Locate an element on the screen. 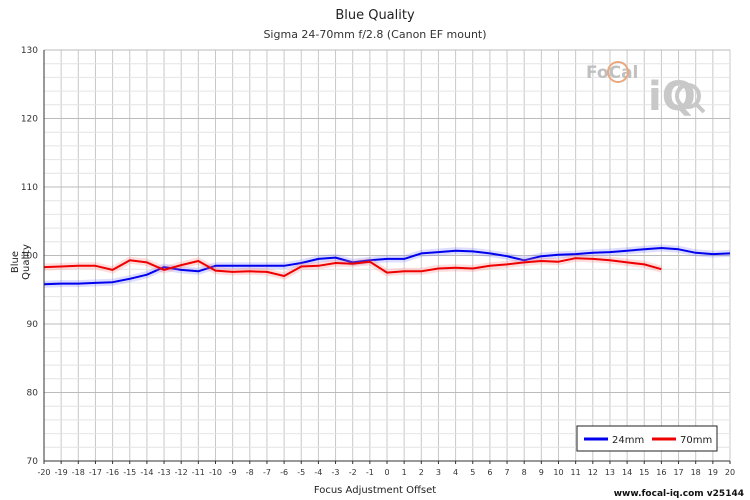 The height and width of the screenshot is (500, 750). y-tick-label: 90 is located at coordinates (33, 325).